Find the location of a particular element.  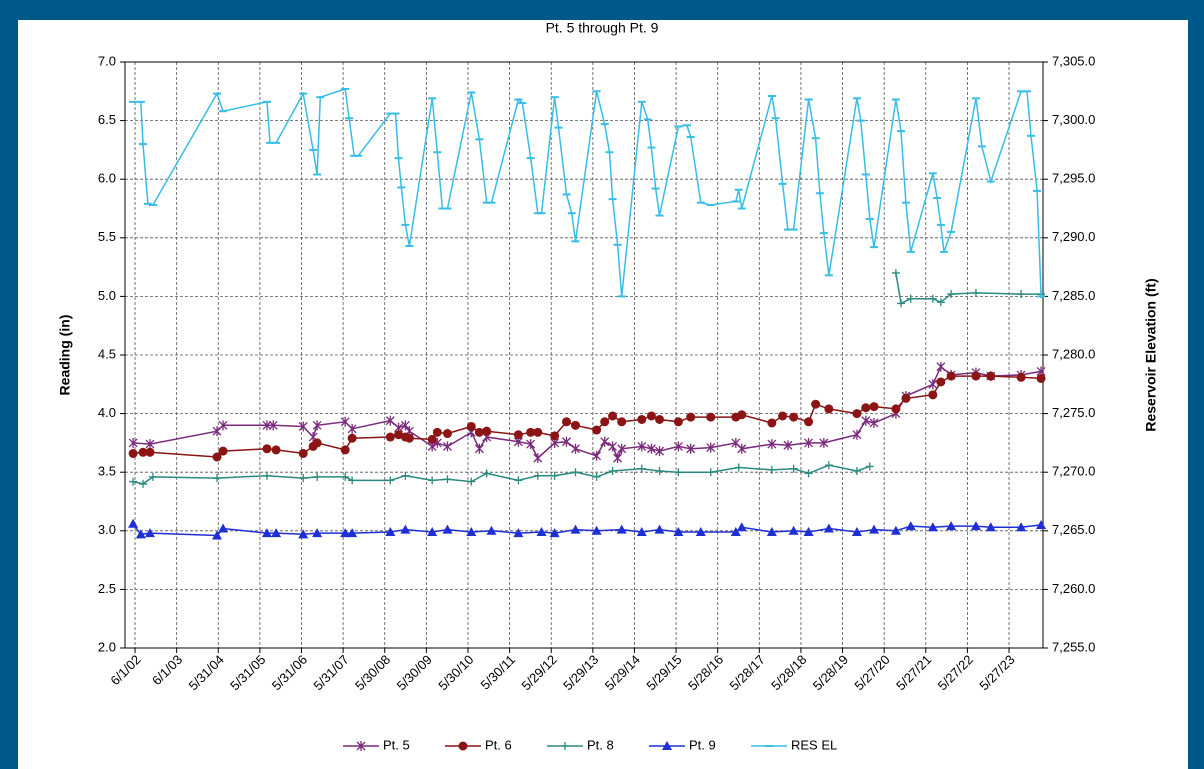

y2-tick-label: 7,285.0 is located at coordinates (1073, 295).